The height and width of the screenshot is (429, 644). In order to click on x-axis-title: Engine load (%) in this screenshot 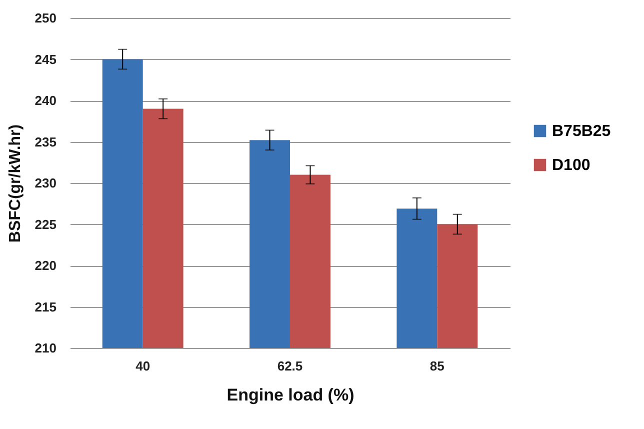, I will do `click(290, 395)`.